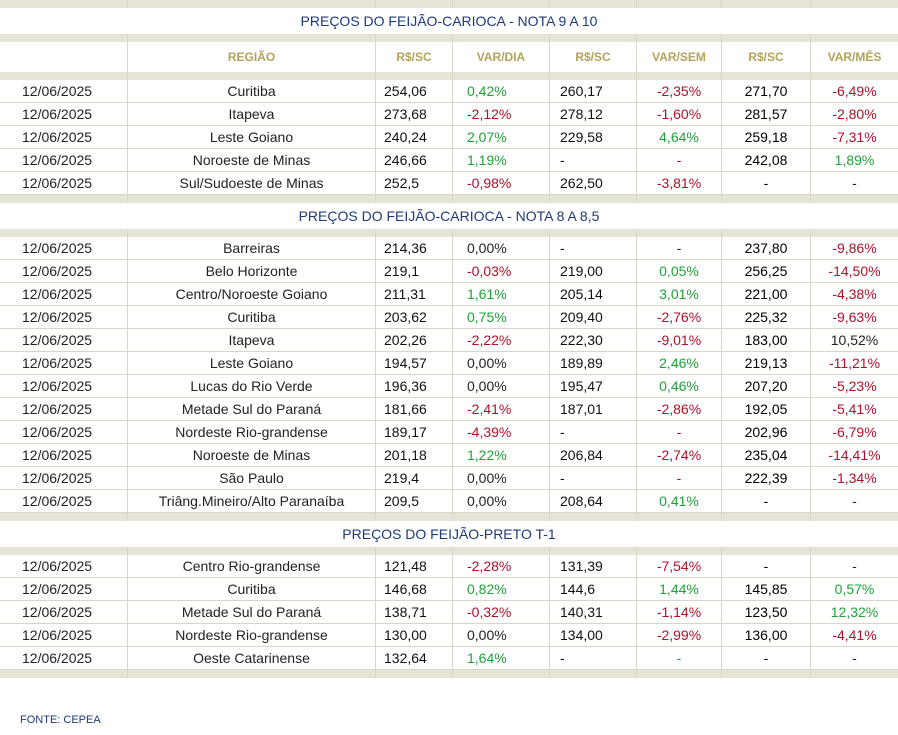  I want to click on price-week-cell: 195,47, so click(593, 386).